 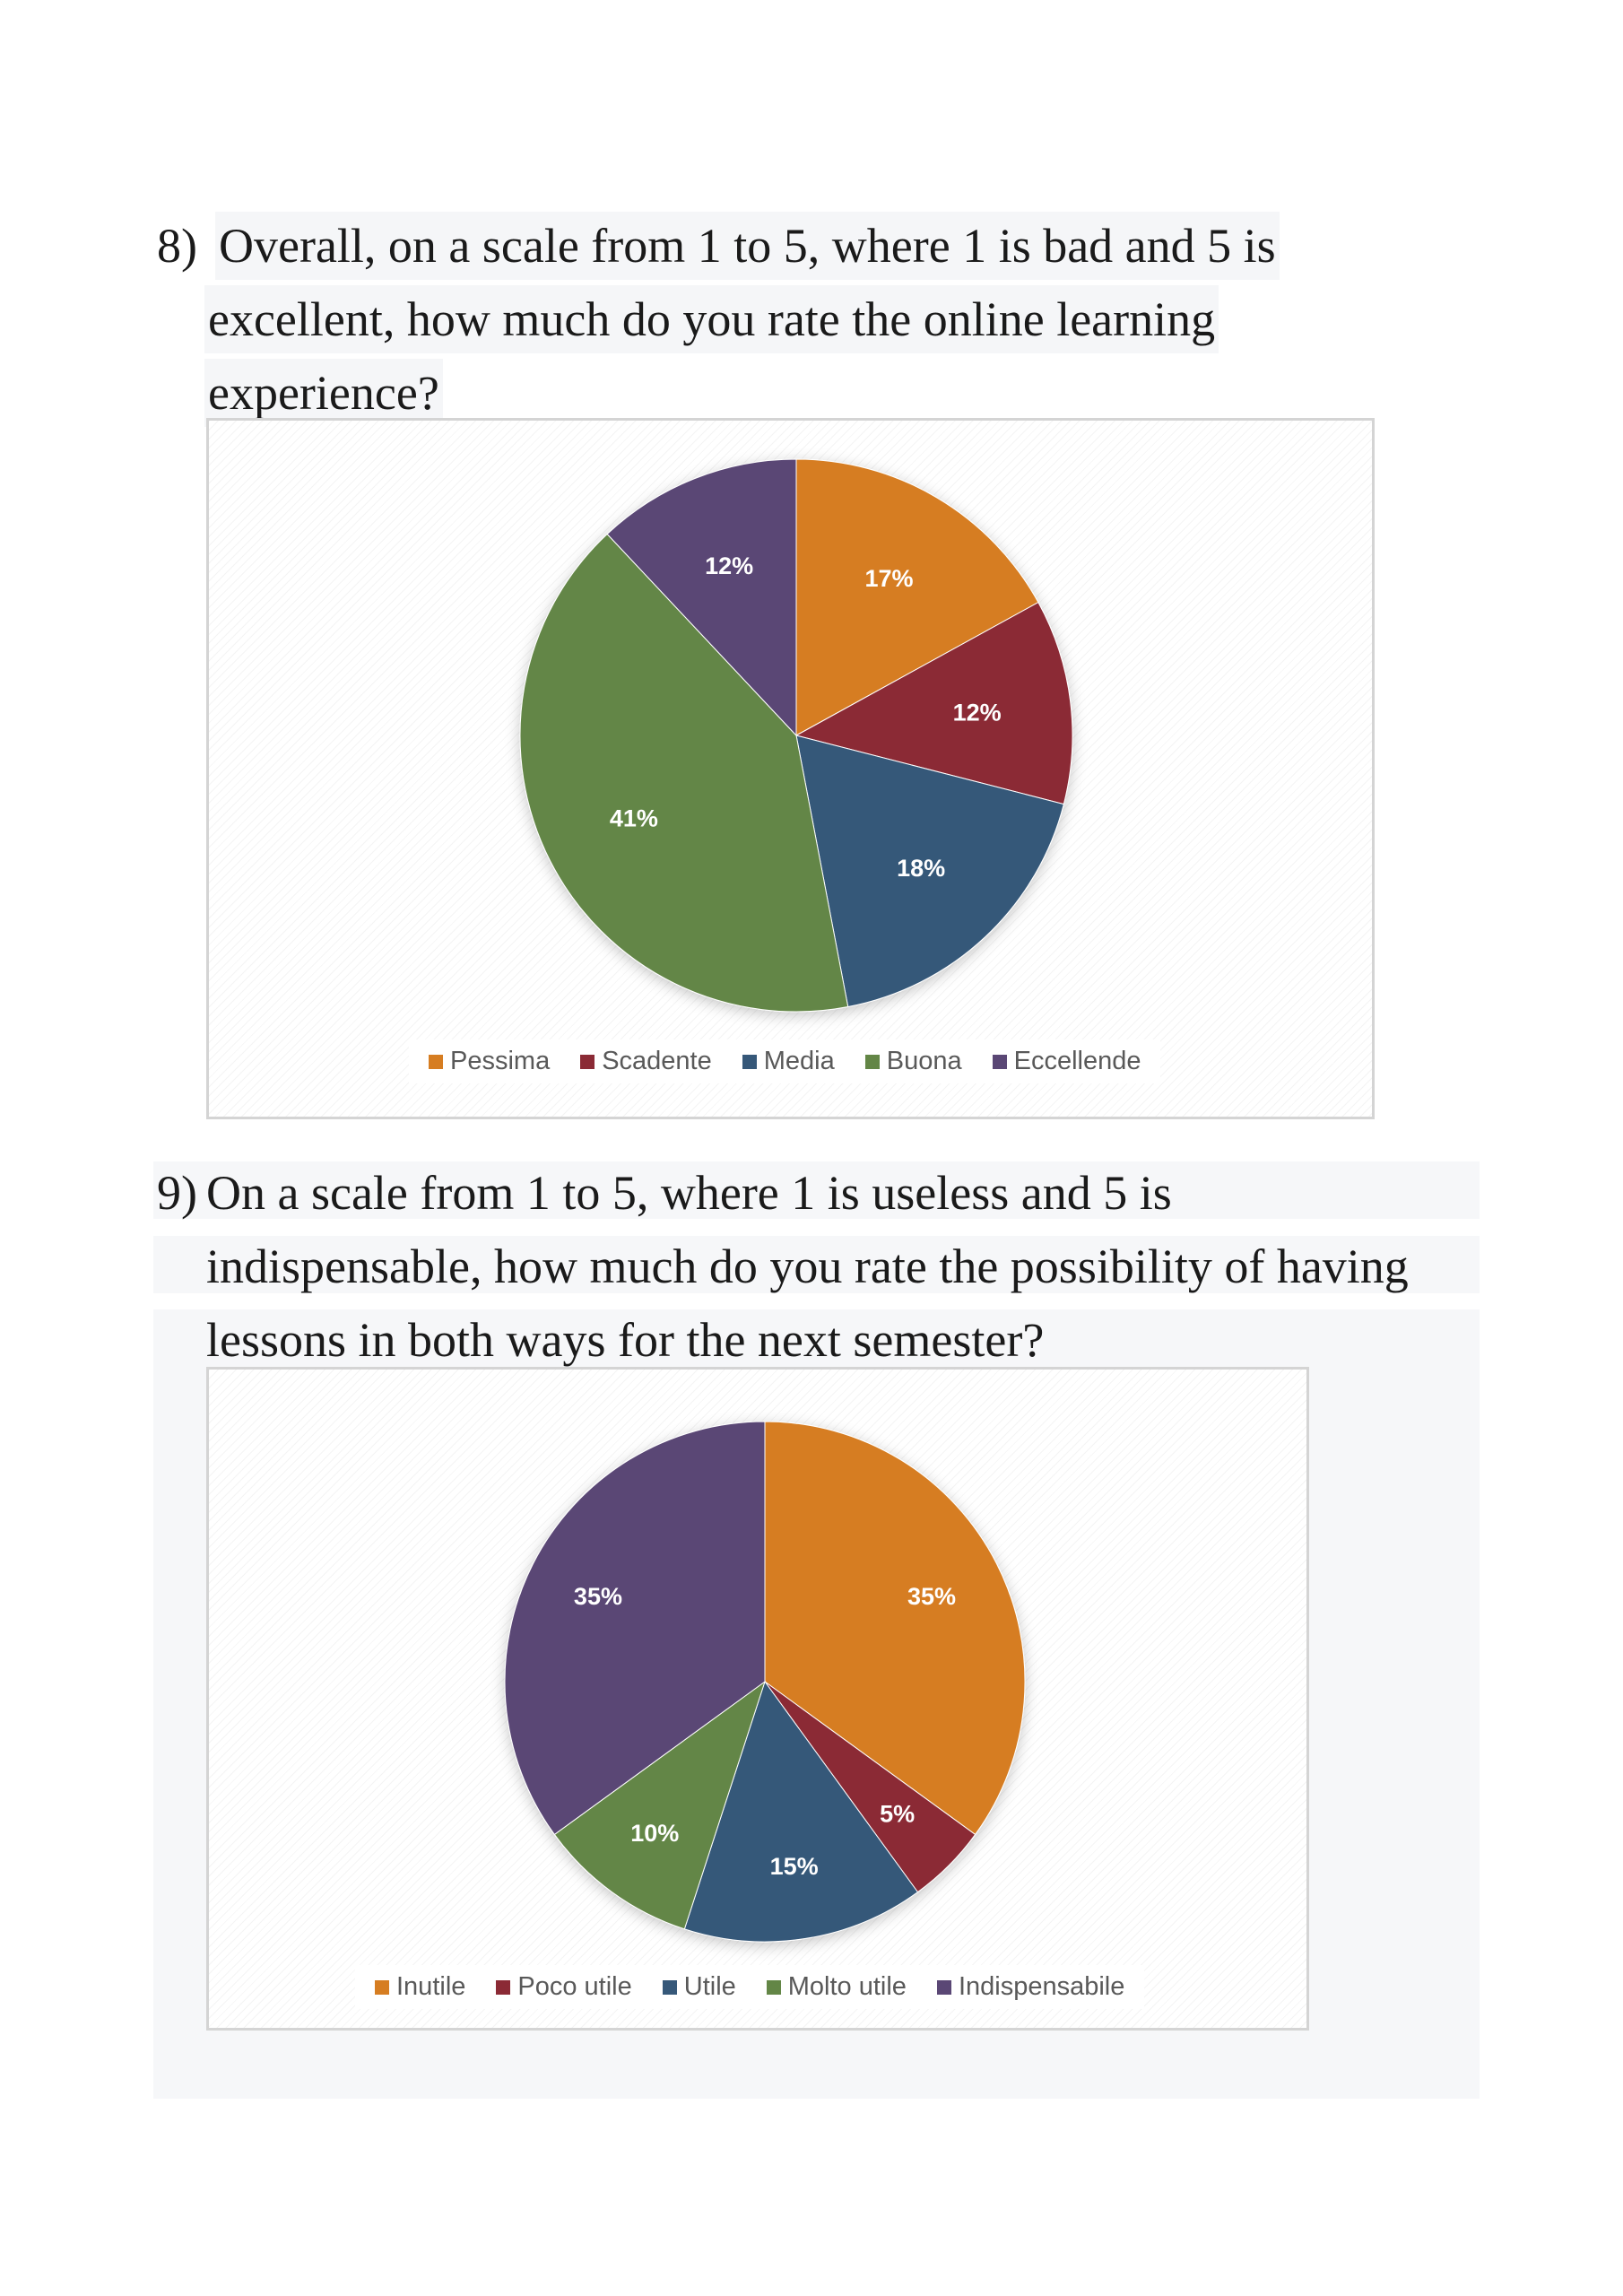 I want to click on legend-item-buona: Buona, so click(x=913, y=1061).